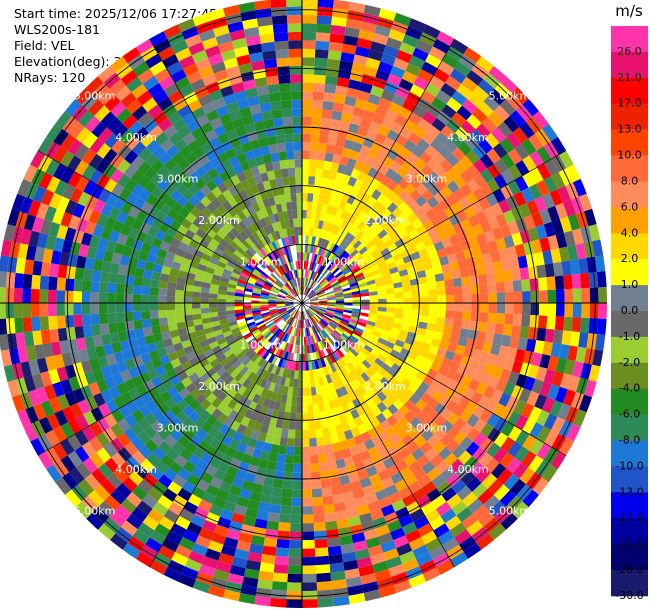  What do you see at coordinates (468, 469) in the screenshot?
I see `range-ring-label: 4.00km` at bounding box center [468, 469].